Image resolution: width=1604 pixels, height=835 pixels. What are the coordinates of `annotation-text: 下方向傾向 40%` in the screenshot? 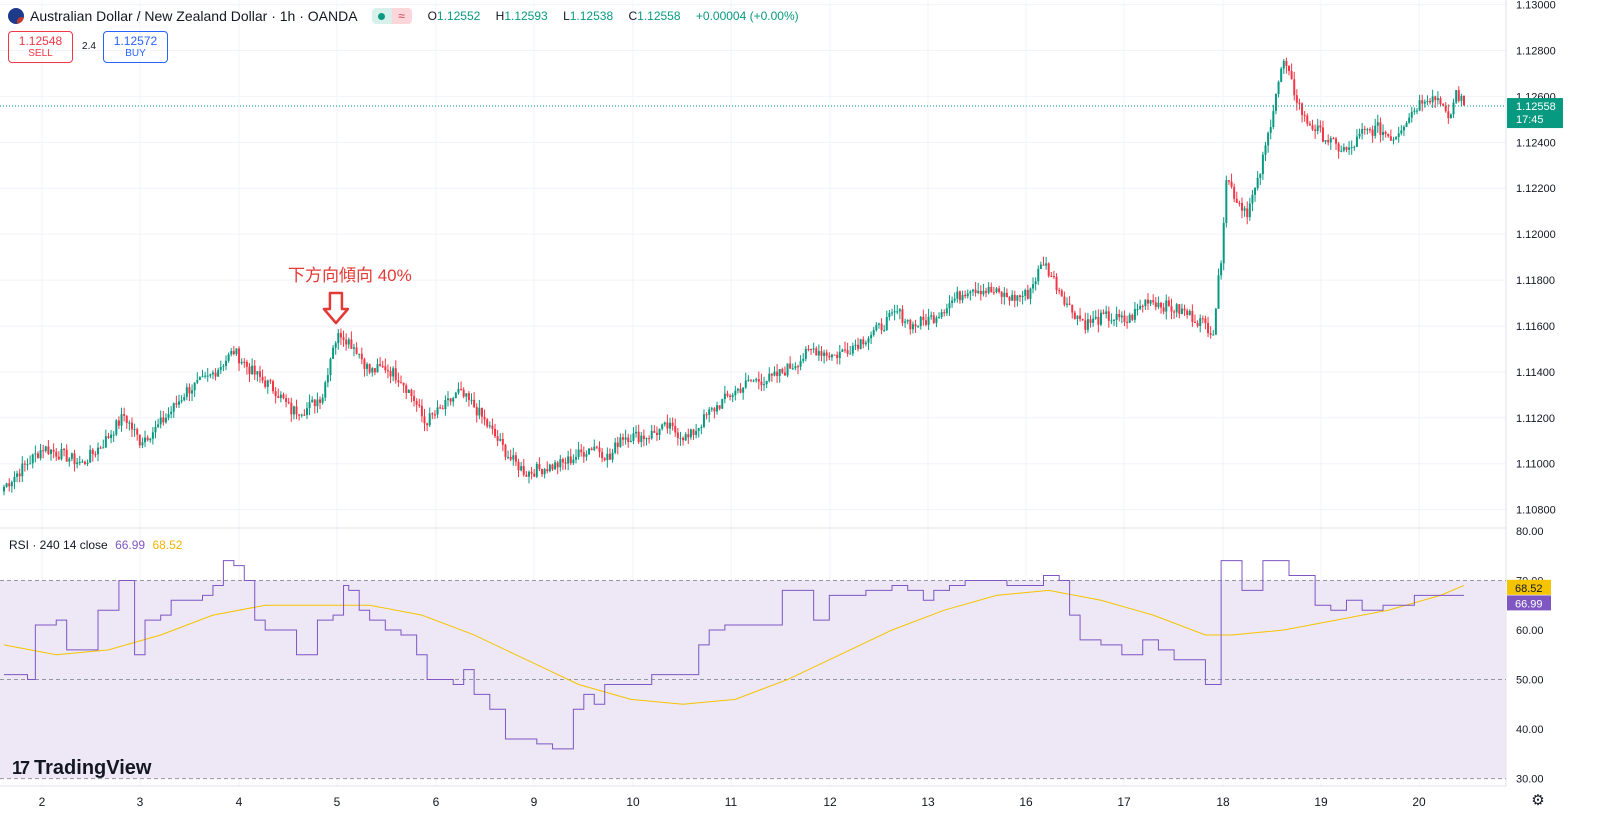 It's located at (350, 275).